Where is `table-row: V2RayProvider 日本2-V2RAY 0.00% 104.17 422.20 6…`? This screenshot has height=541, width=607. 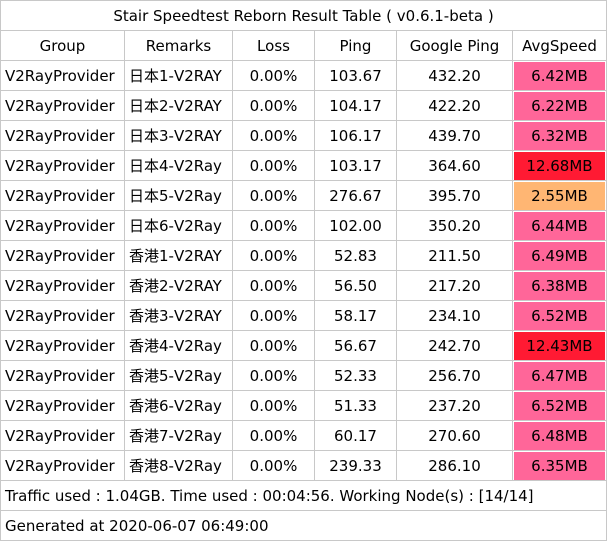
table-row: V2RayProvider 日本2-V2RAY 0.00% 104.17 422.20 6… is located at coordinates (303, 105).